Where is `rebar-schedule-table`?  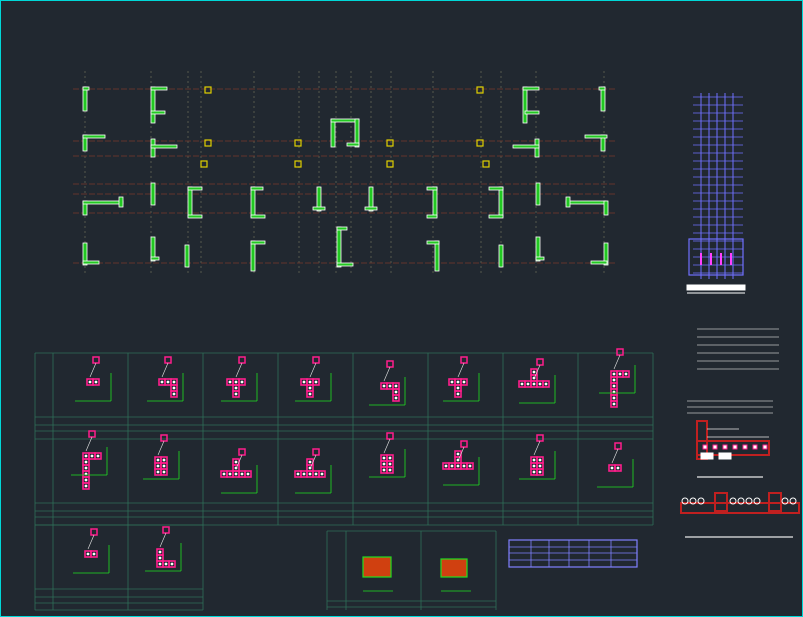
rebar-schedule-table is located at coordinates (573, 553).